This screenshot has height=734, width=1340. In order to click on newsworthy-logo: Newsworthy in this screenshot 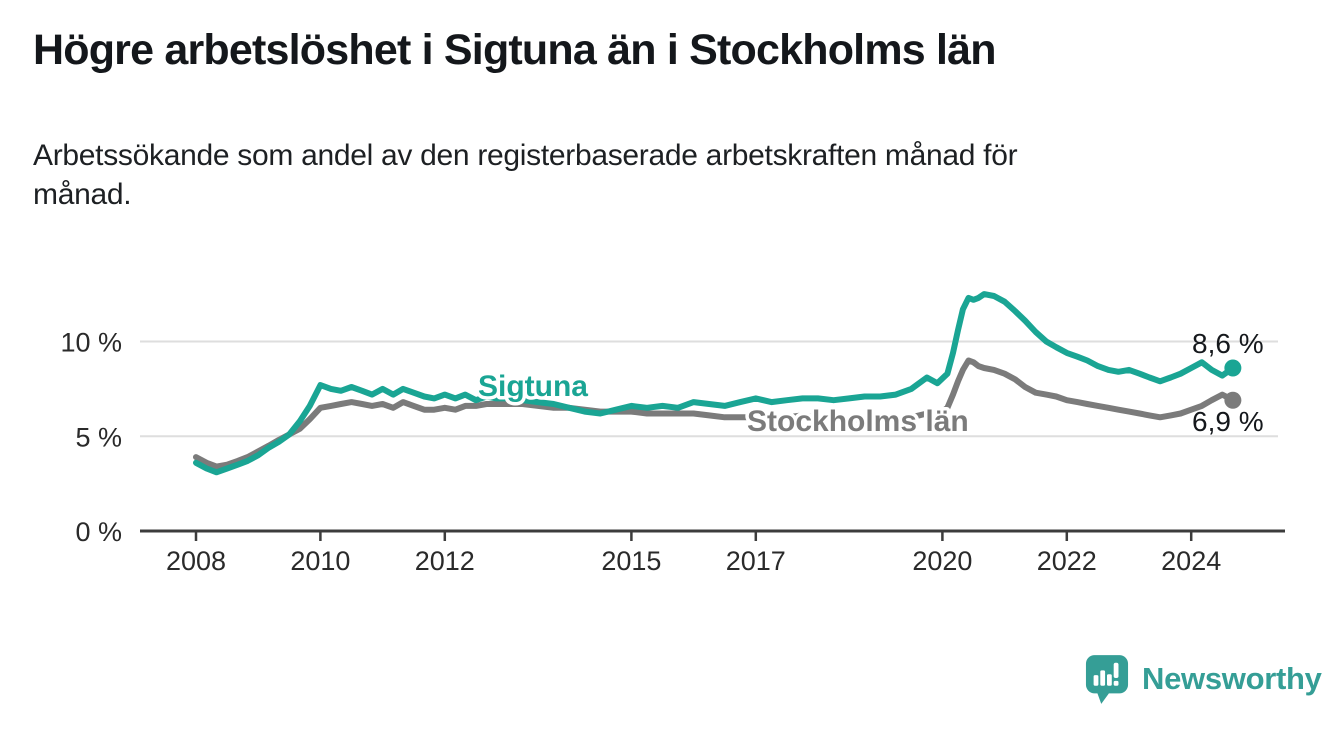, I will do `click(1203, 679)`.